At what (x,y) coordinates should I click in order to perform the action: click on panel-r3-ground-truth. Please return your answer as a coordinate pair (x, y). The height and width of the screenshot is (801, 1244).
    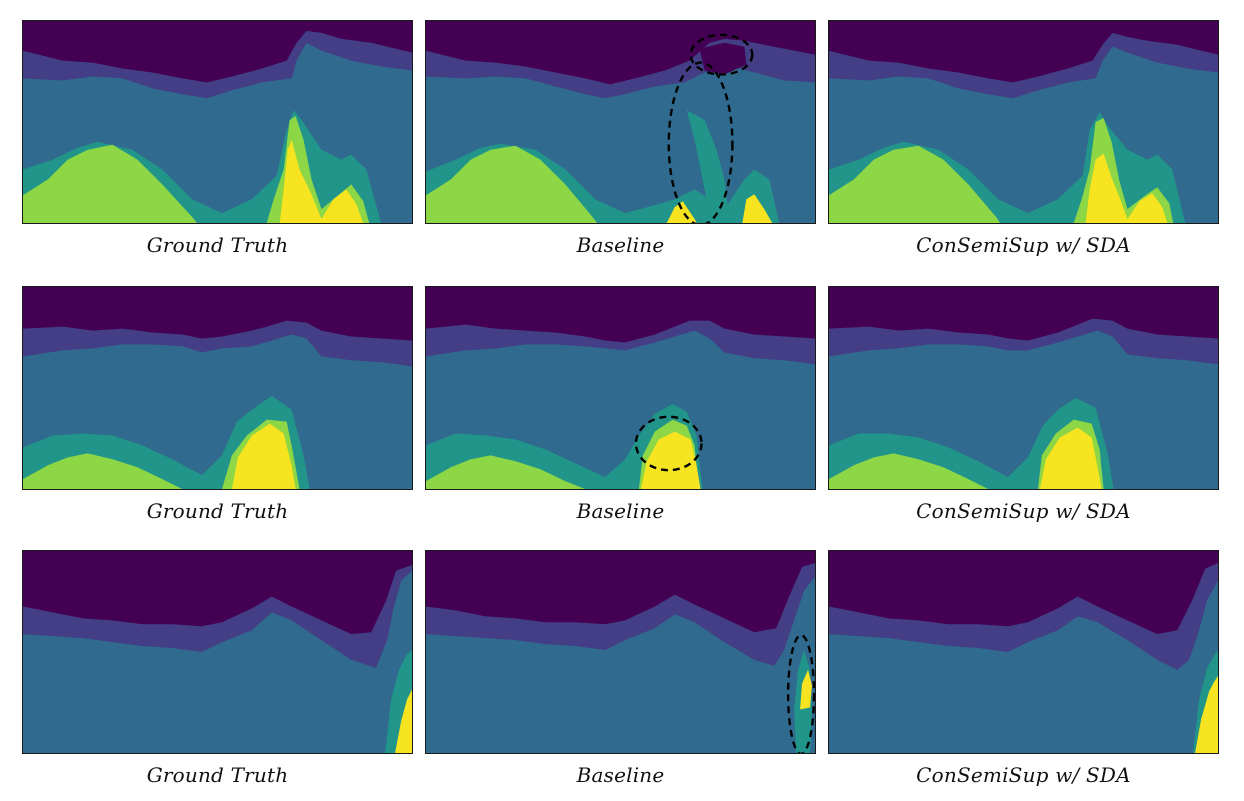
    Looking at the image, I should click on (217, 652).